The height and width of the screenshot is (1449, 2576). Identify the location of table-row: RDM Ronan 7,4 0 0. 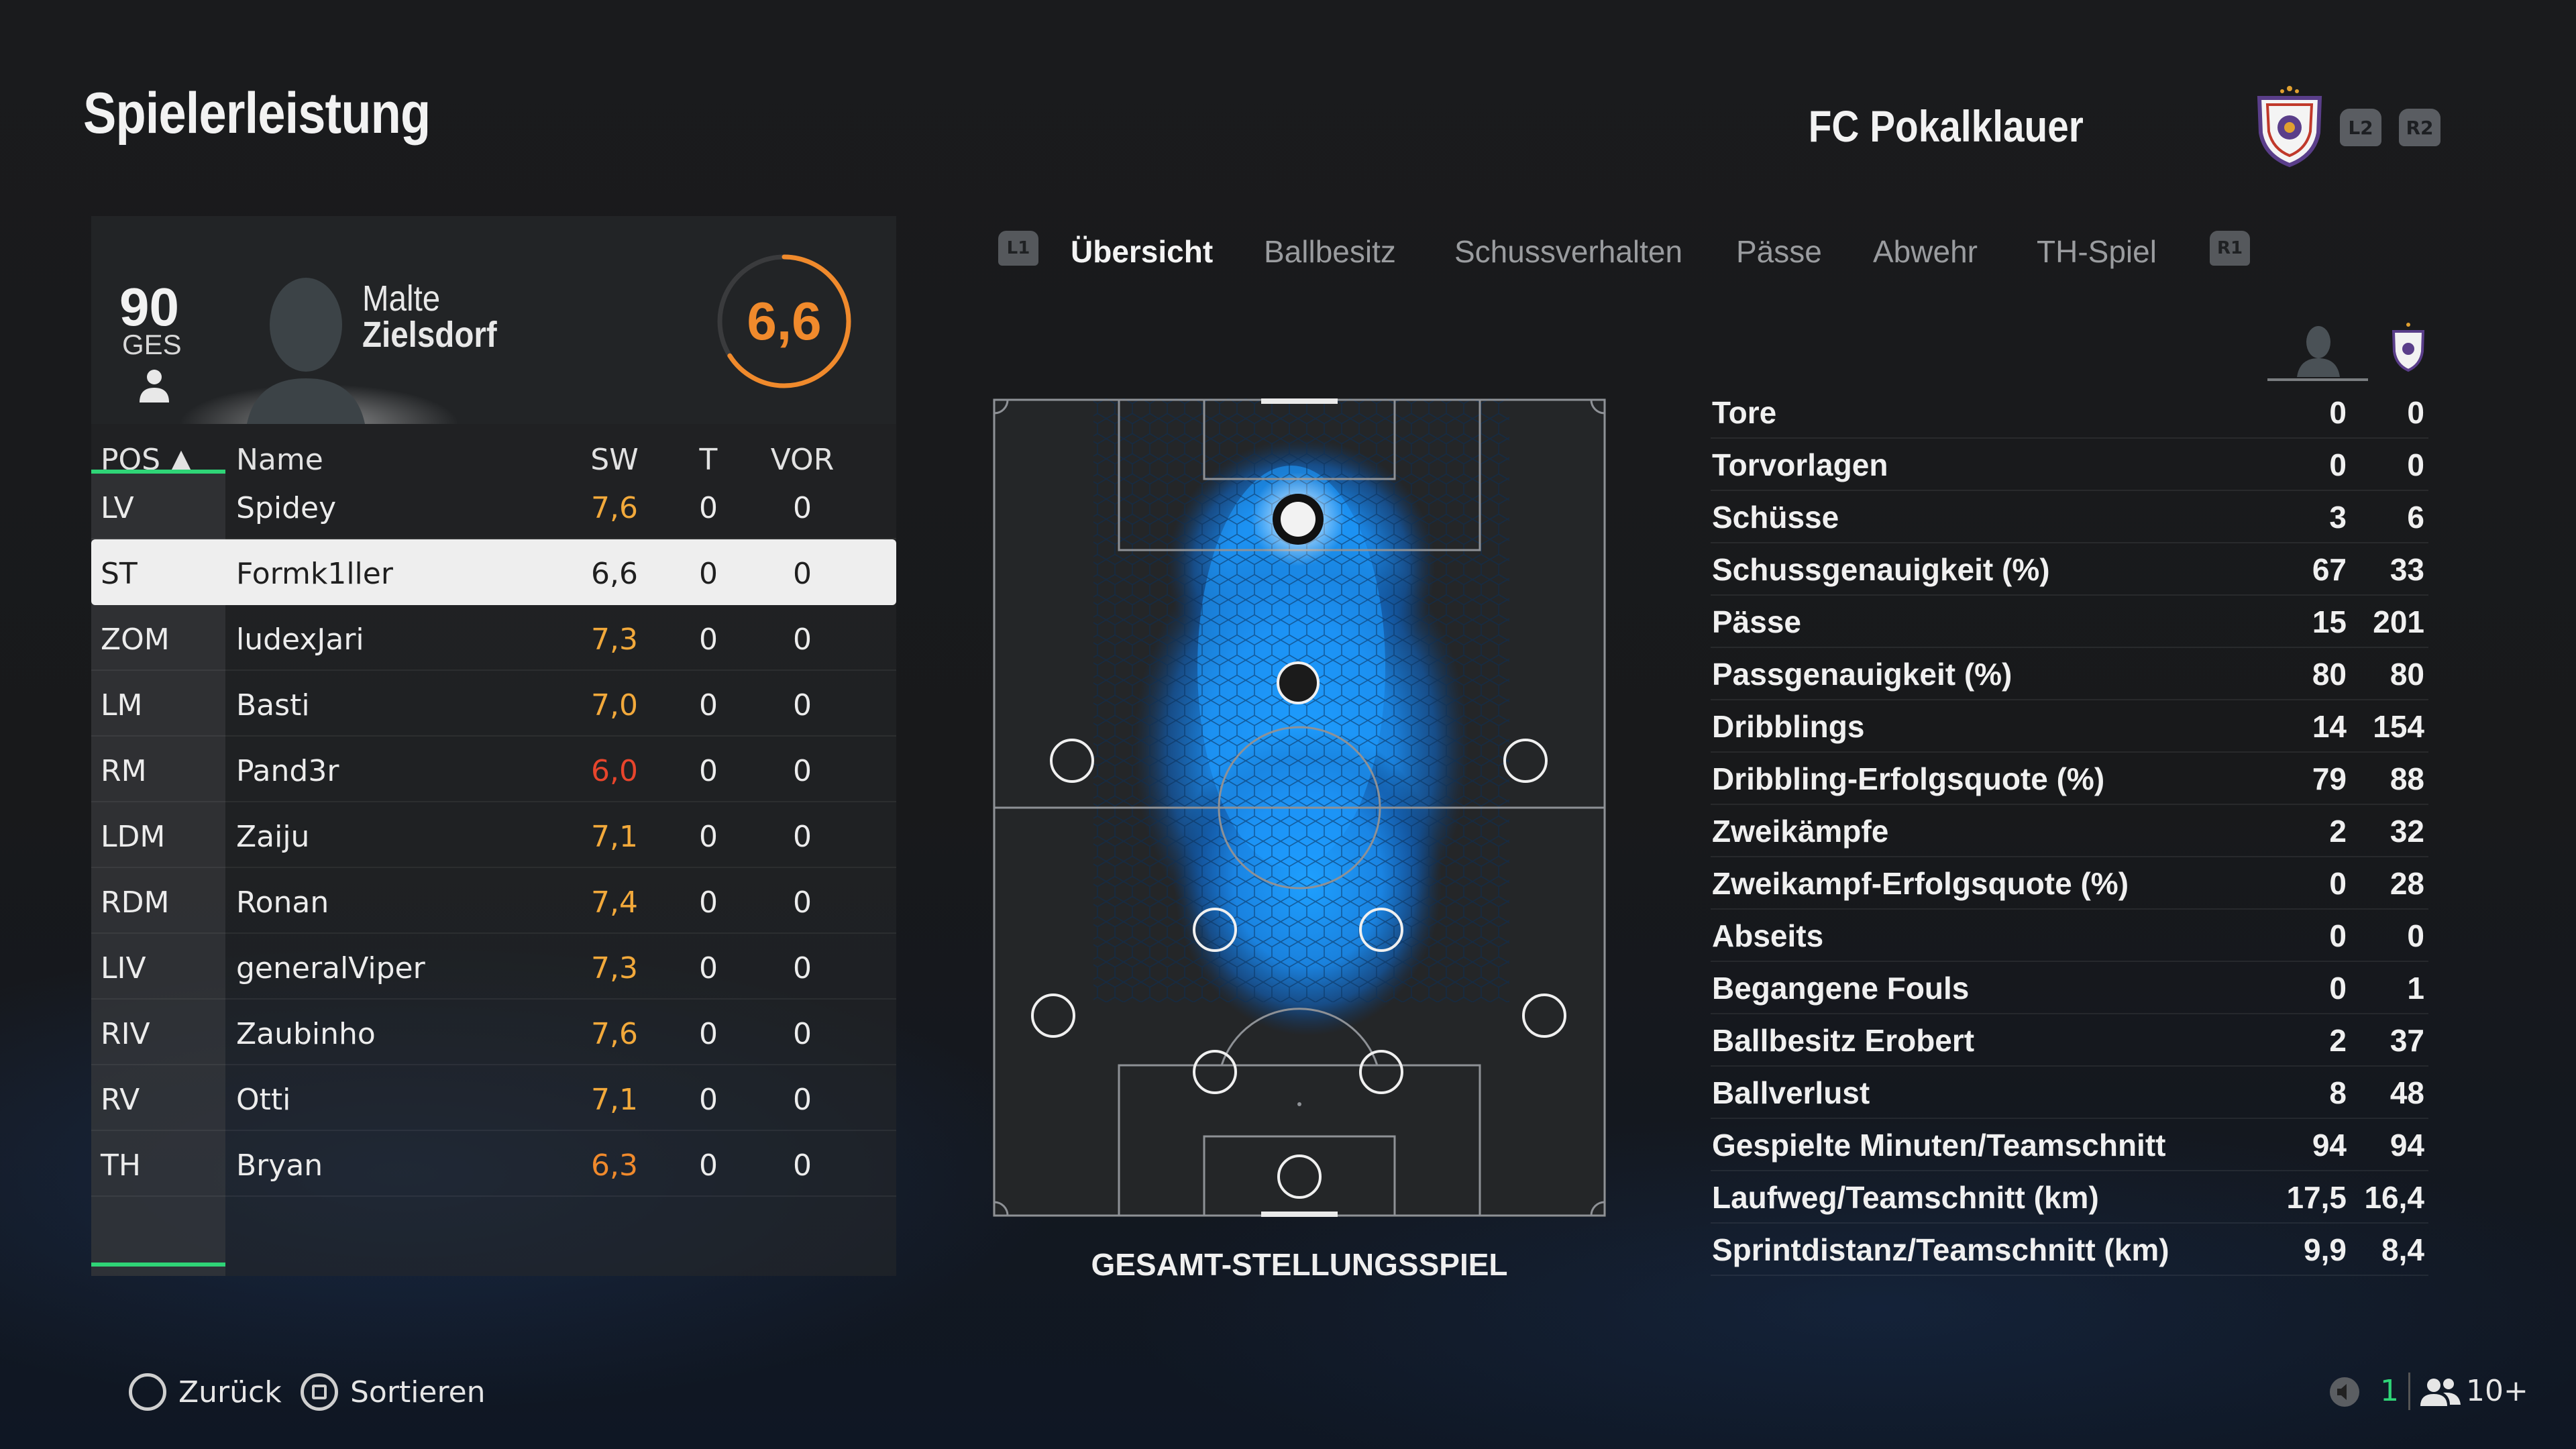
(493, 901).